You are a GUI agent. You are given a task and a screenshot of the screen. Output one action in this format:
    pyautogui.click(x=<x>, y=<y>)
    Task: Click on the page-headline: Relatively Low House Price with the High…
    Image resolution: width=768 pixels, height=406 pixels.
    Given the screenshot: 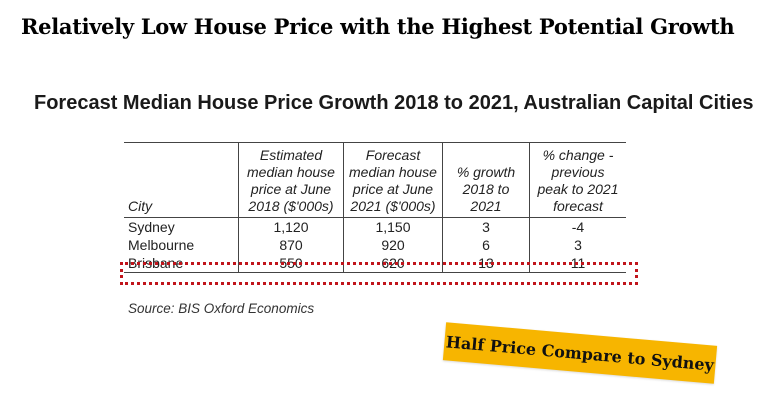 What is the action you would take?
    pyautogui.click(x=378, y=26)
    